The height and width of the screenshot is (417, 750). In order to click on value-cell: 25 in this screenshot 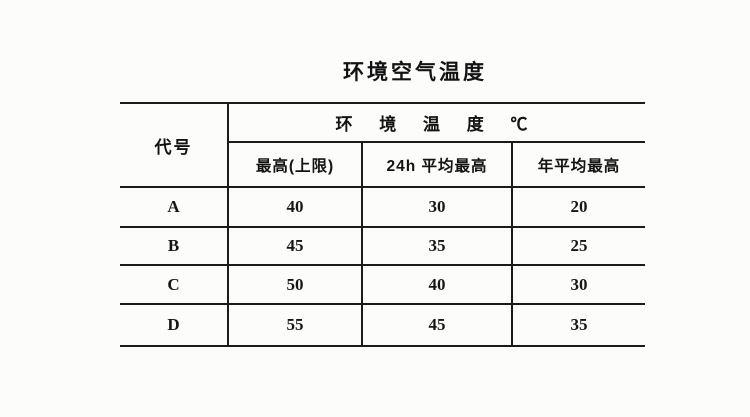, I will do `click(578, 246)`.